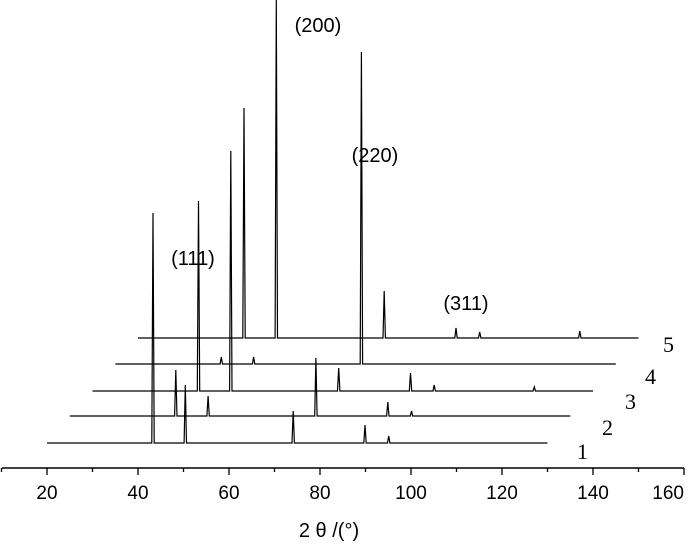 The image size is (700, 551). Describe the element at coordinates (582, 451) in the screenshot. I see `curve-label-1: 1` at that location.